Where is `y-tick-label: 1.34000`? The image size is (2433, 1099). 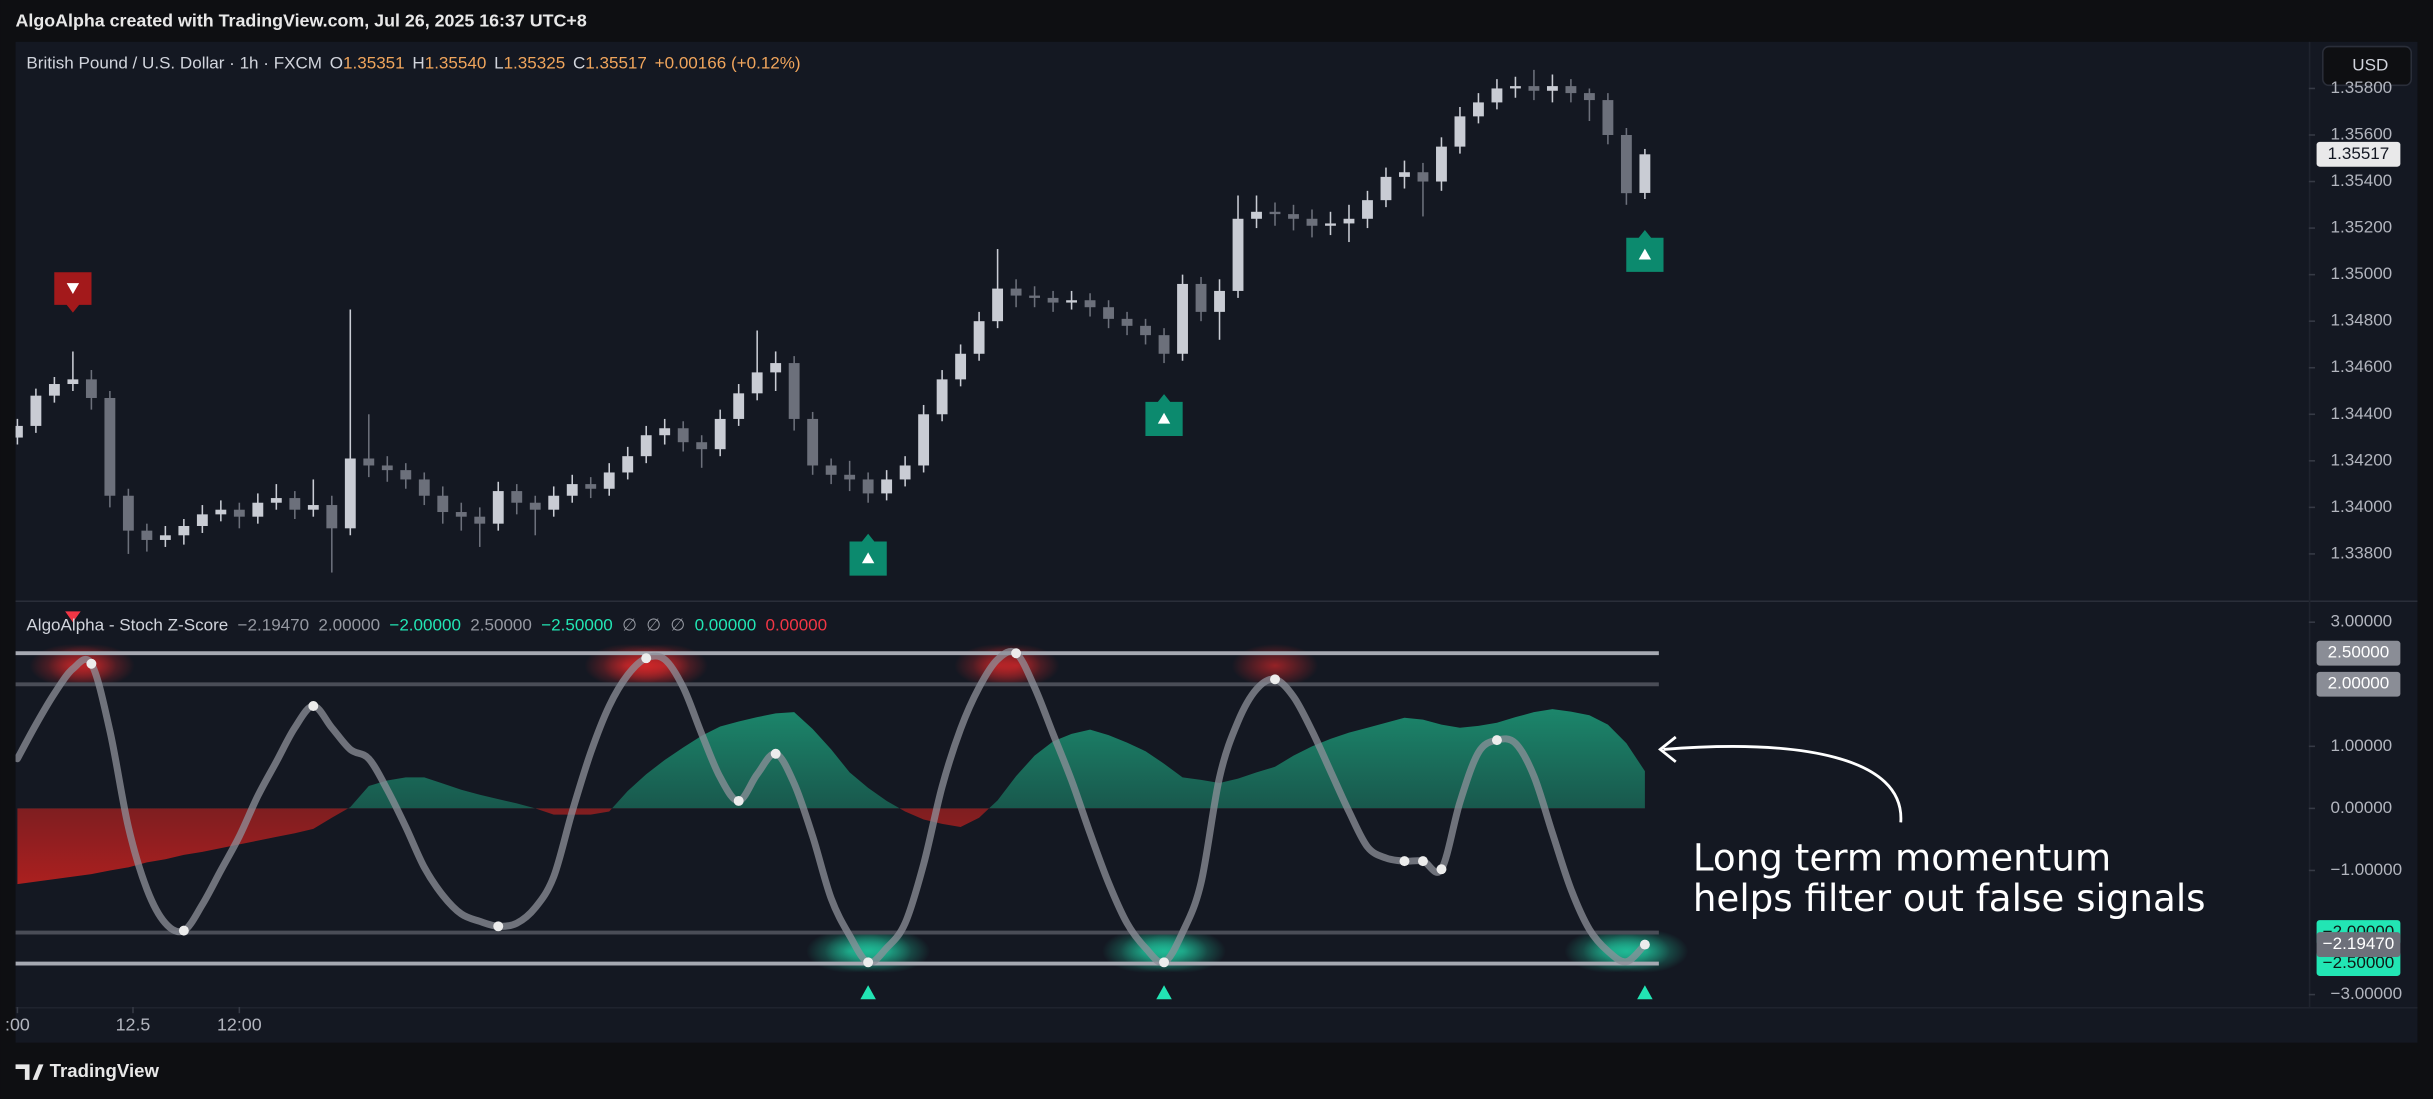
y-tick-label: 1.34000 is located at coordinates (2362, 506).